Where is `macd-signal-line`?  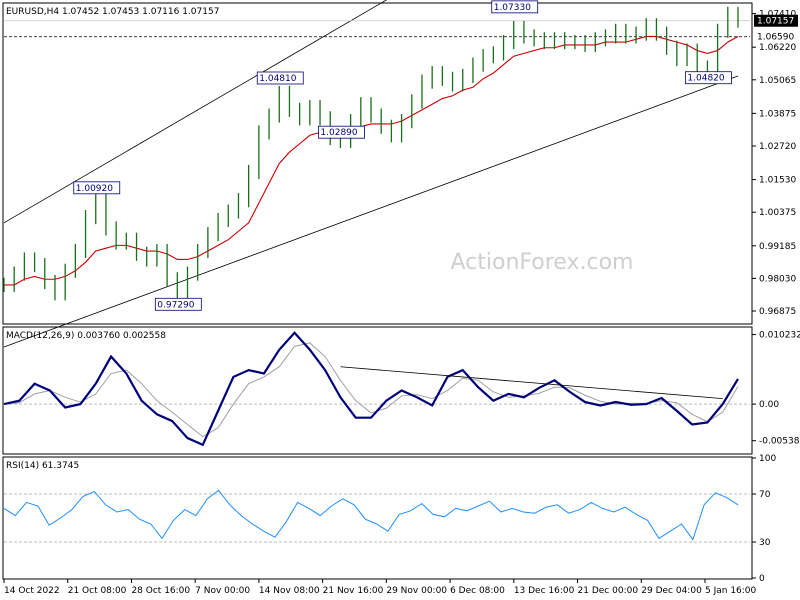
macd-signal-line is located at coordinates (371, 390).